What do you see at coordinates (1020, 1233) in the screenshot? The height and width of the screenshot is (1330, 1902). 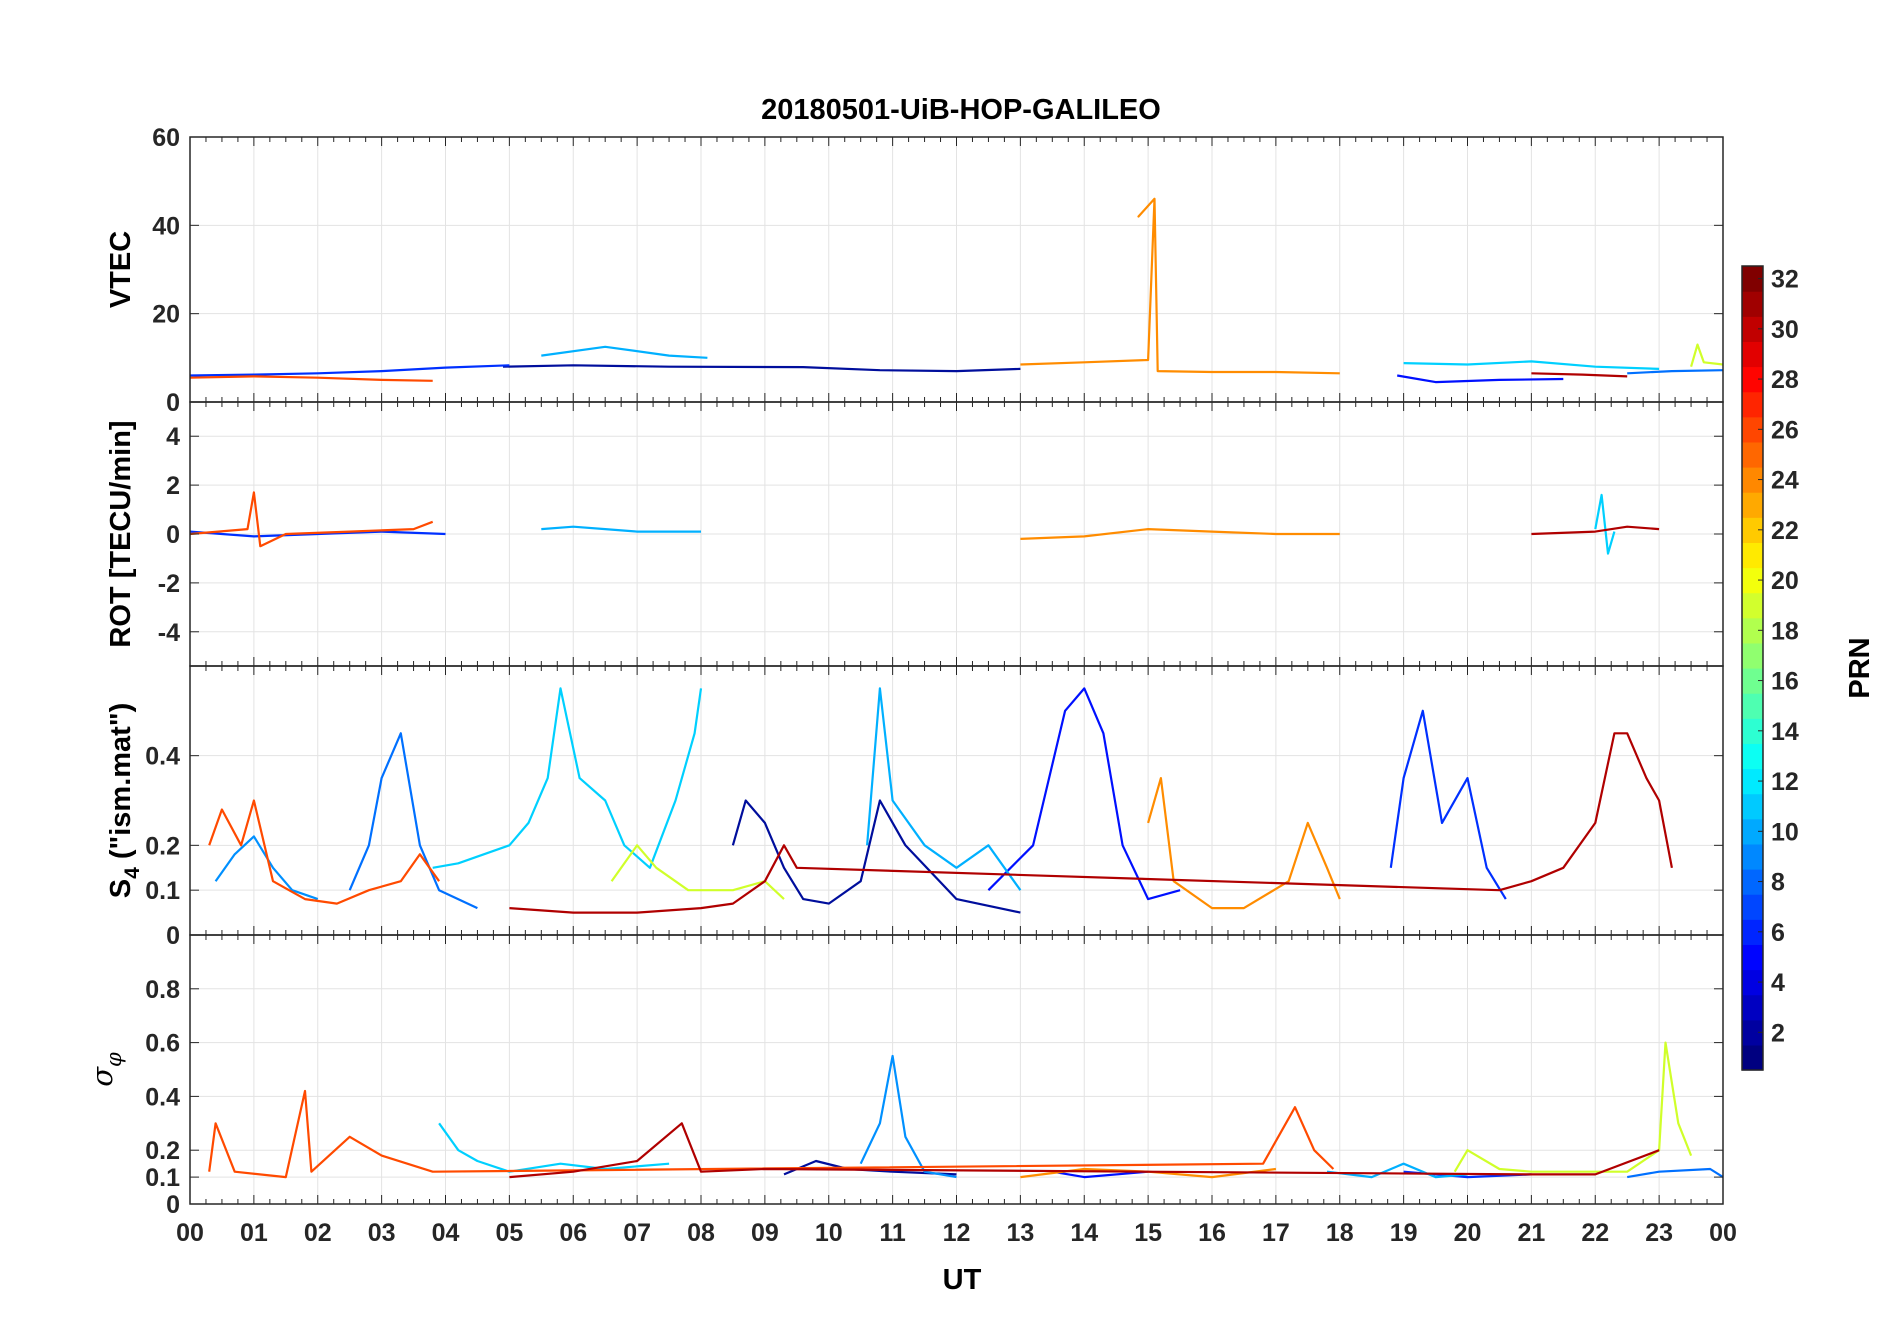 I see `x-tick-label: 13` at bounding box center [1020, 1233].